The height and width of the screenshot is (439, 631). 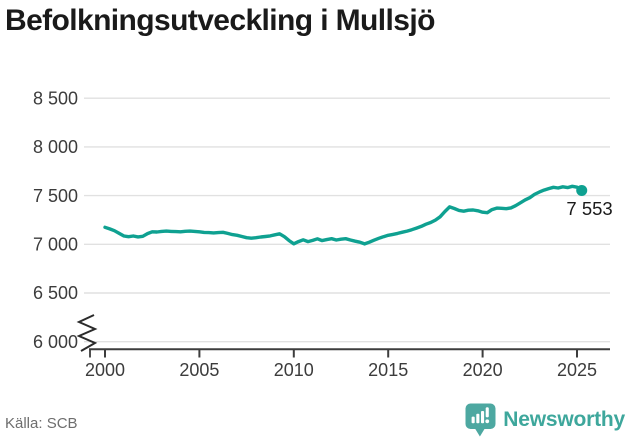 What do you see at coordinates (487, 412) in the screenshot?
I see `logo-exclamation-bar` at bounding box center [487, 412].